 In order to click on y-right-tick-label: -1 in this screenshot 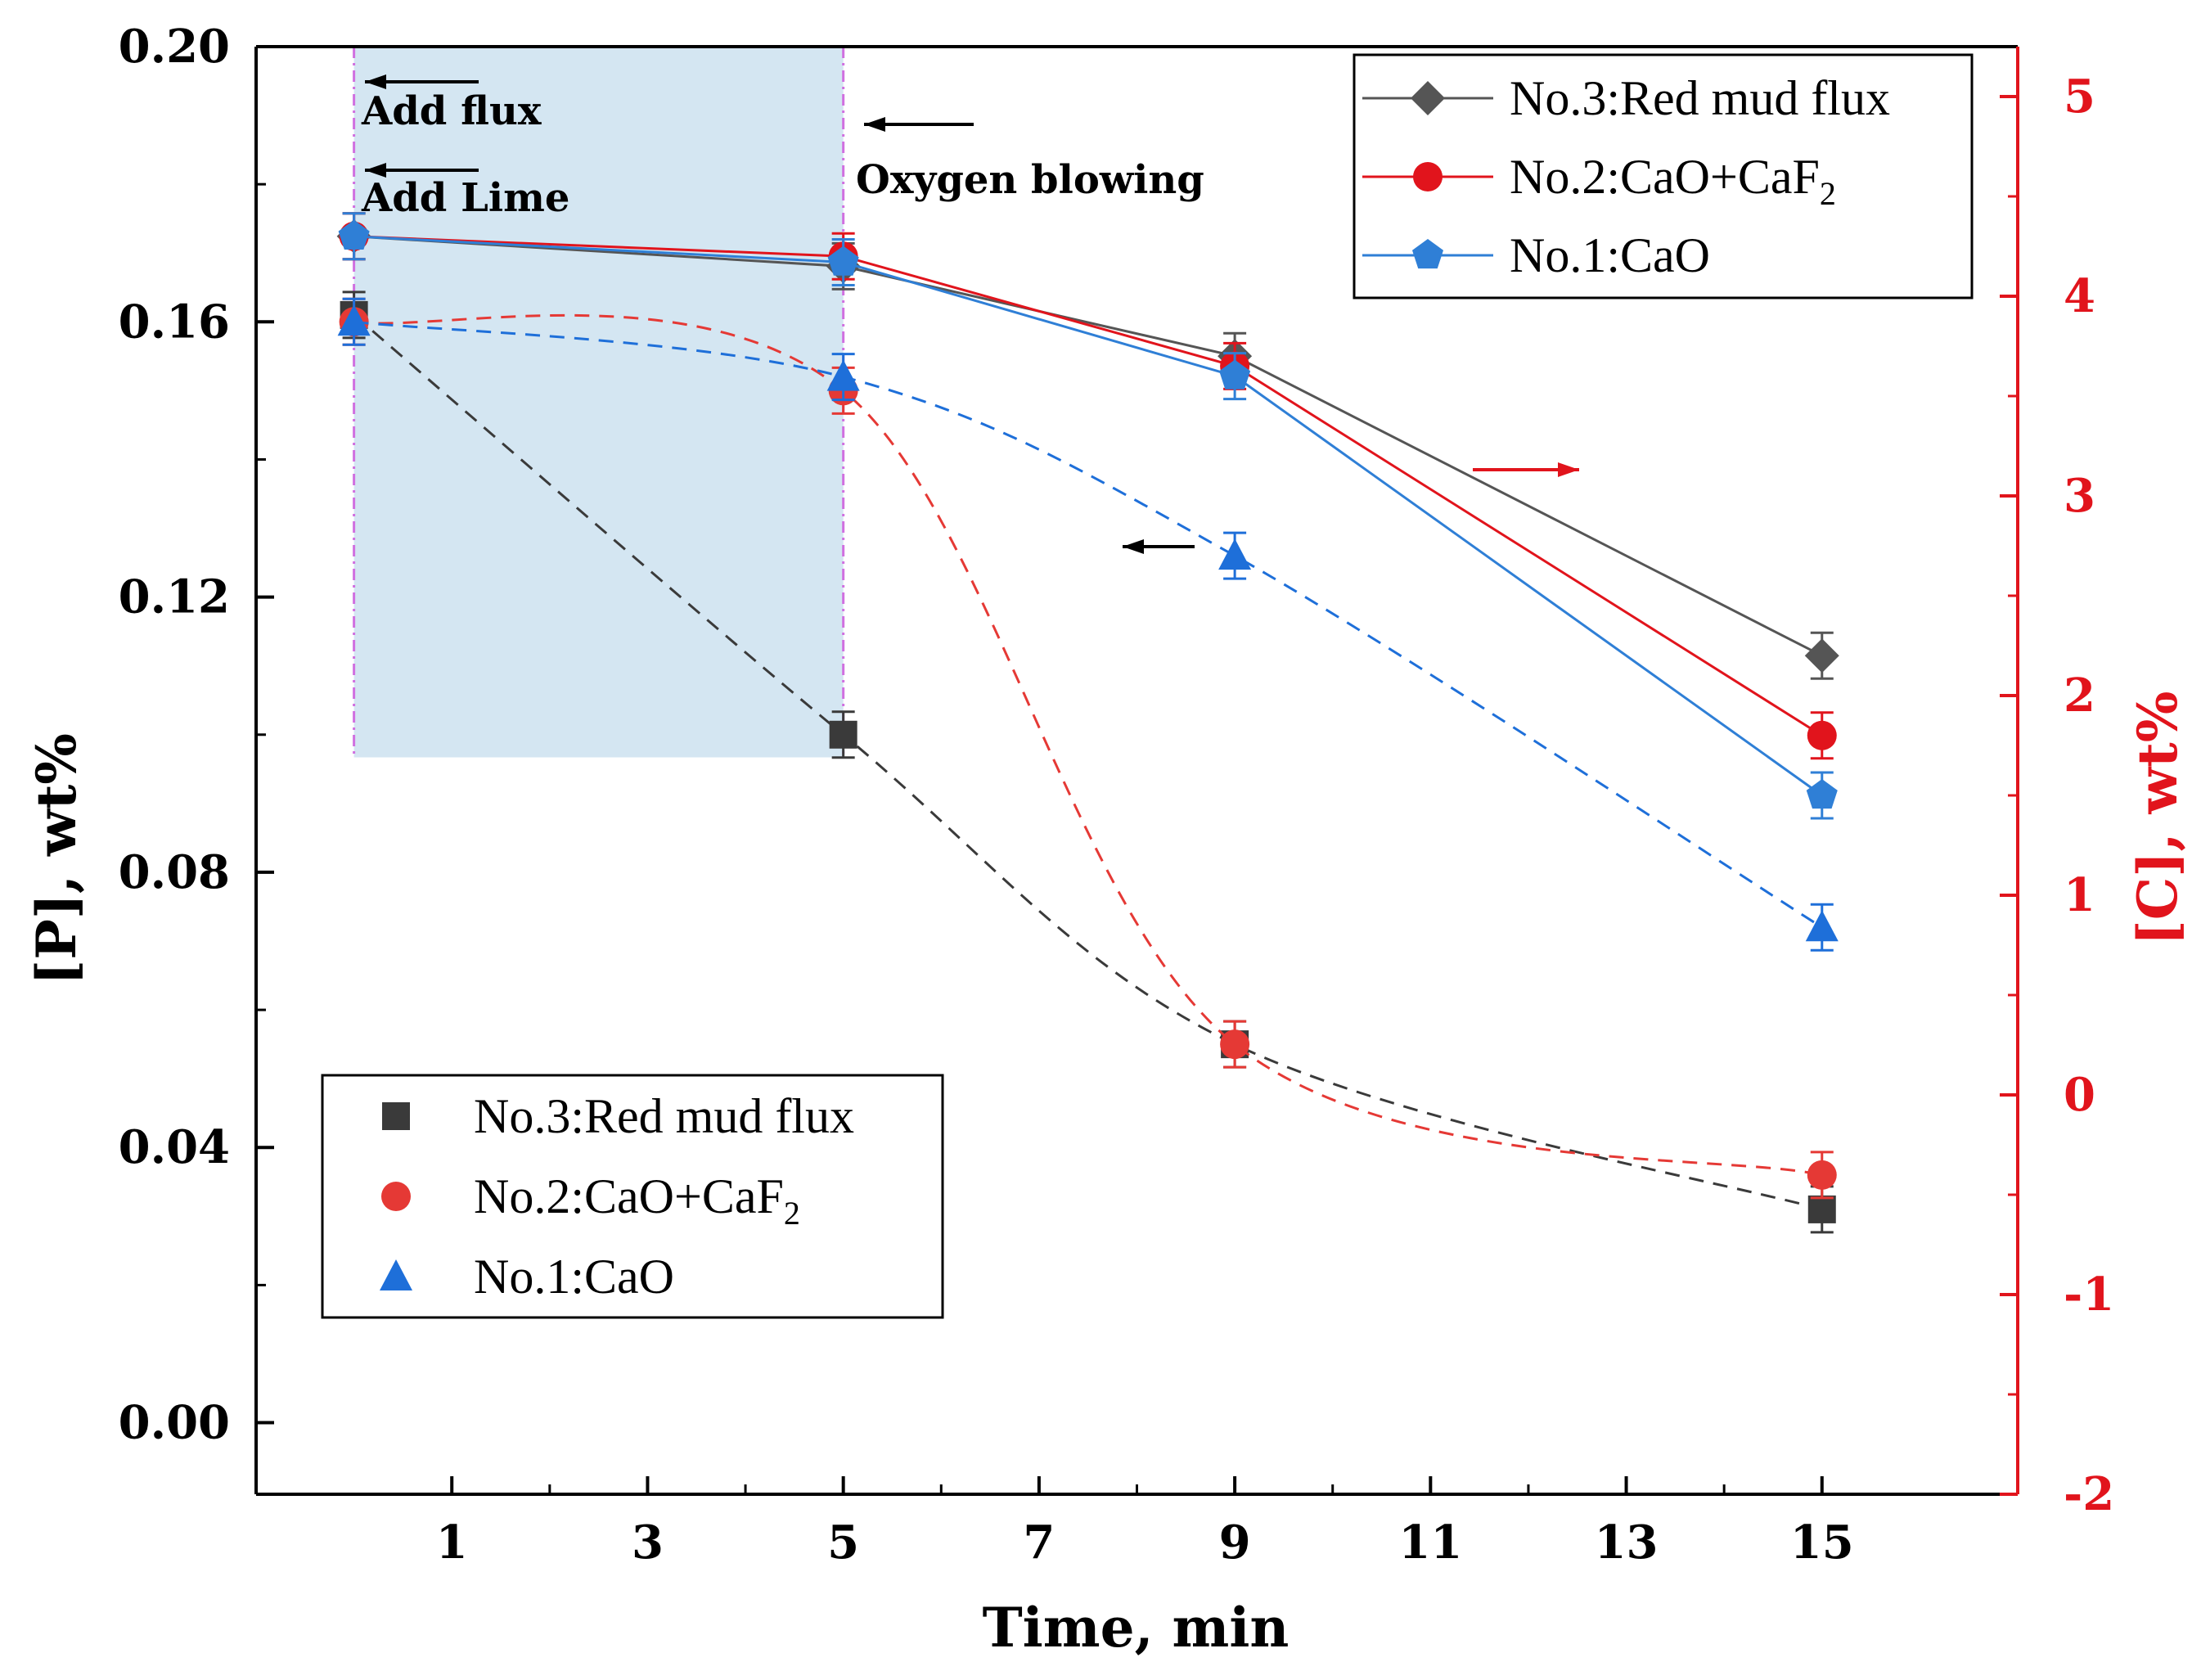, I will do `click(2089, 1295)`.